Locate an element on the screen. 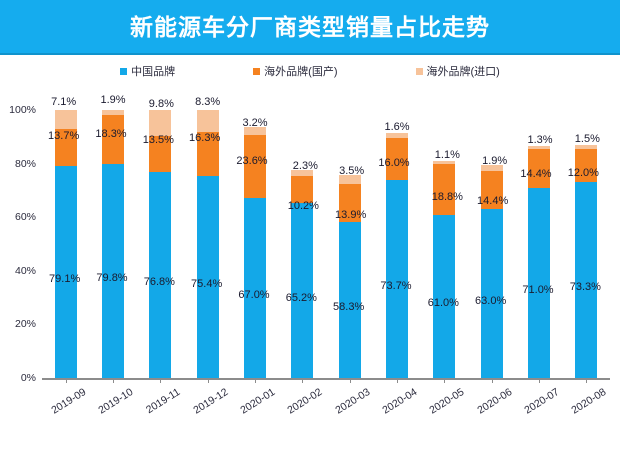 Image resolution: width=620 pixels, height=465 pixels. data-label-overseas-import: 9.8% is located at coordinates (161, 103).